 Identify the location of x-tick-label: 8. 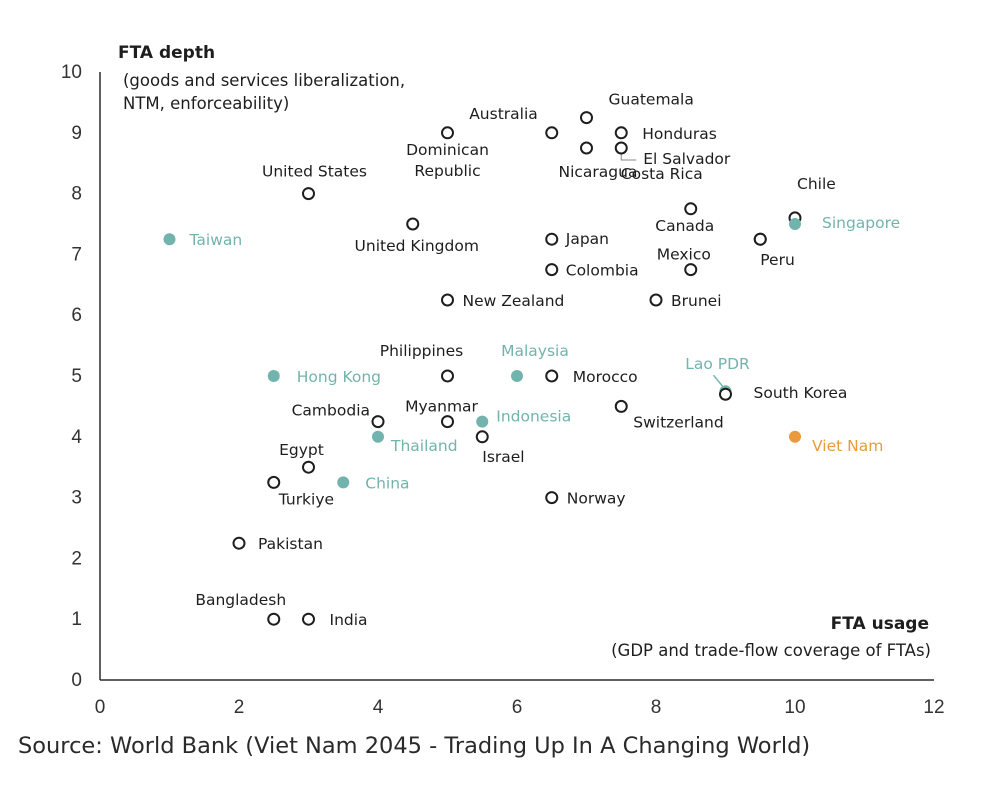
(656, 707).